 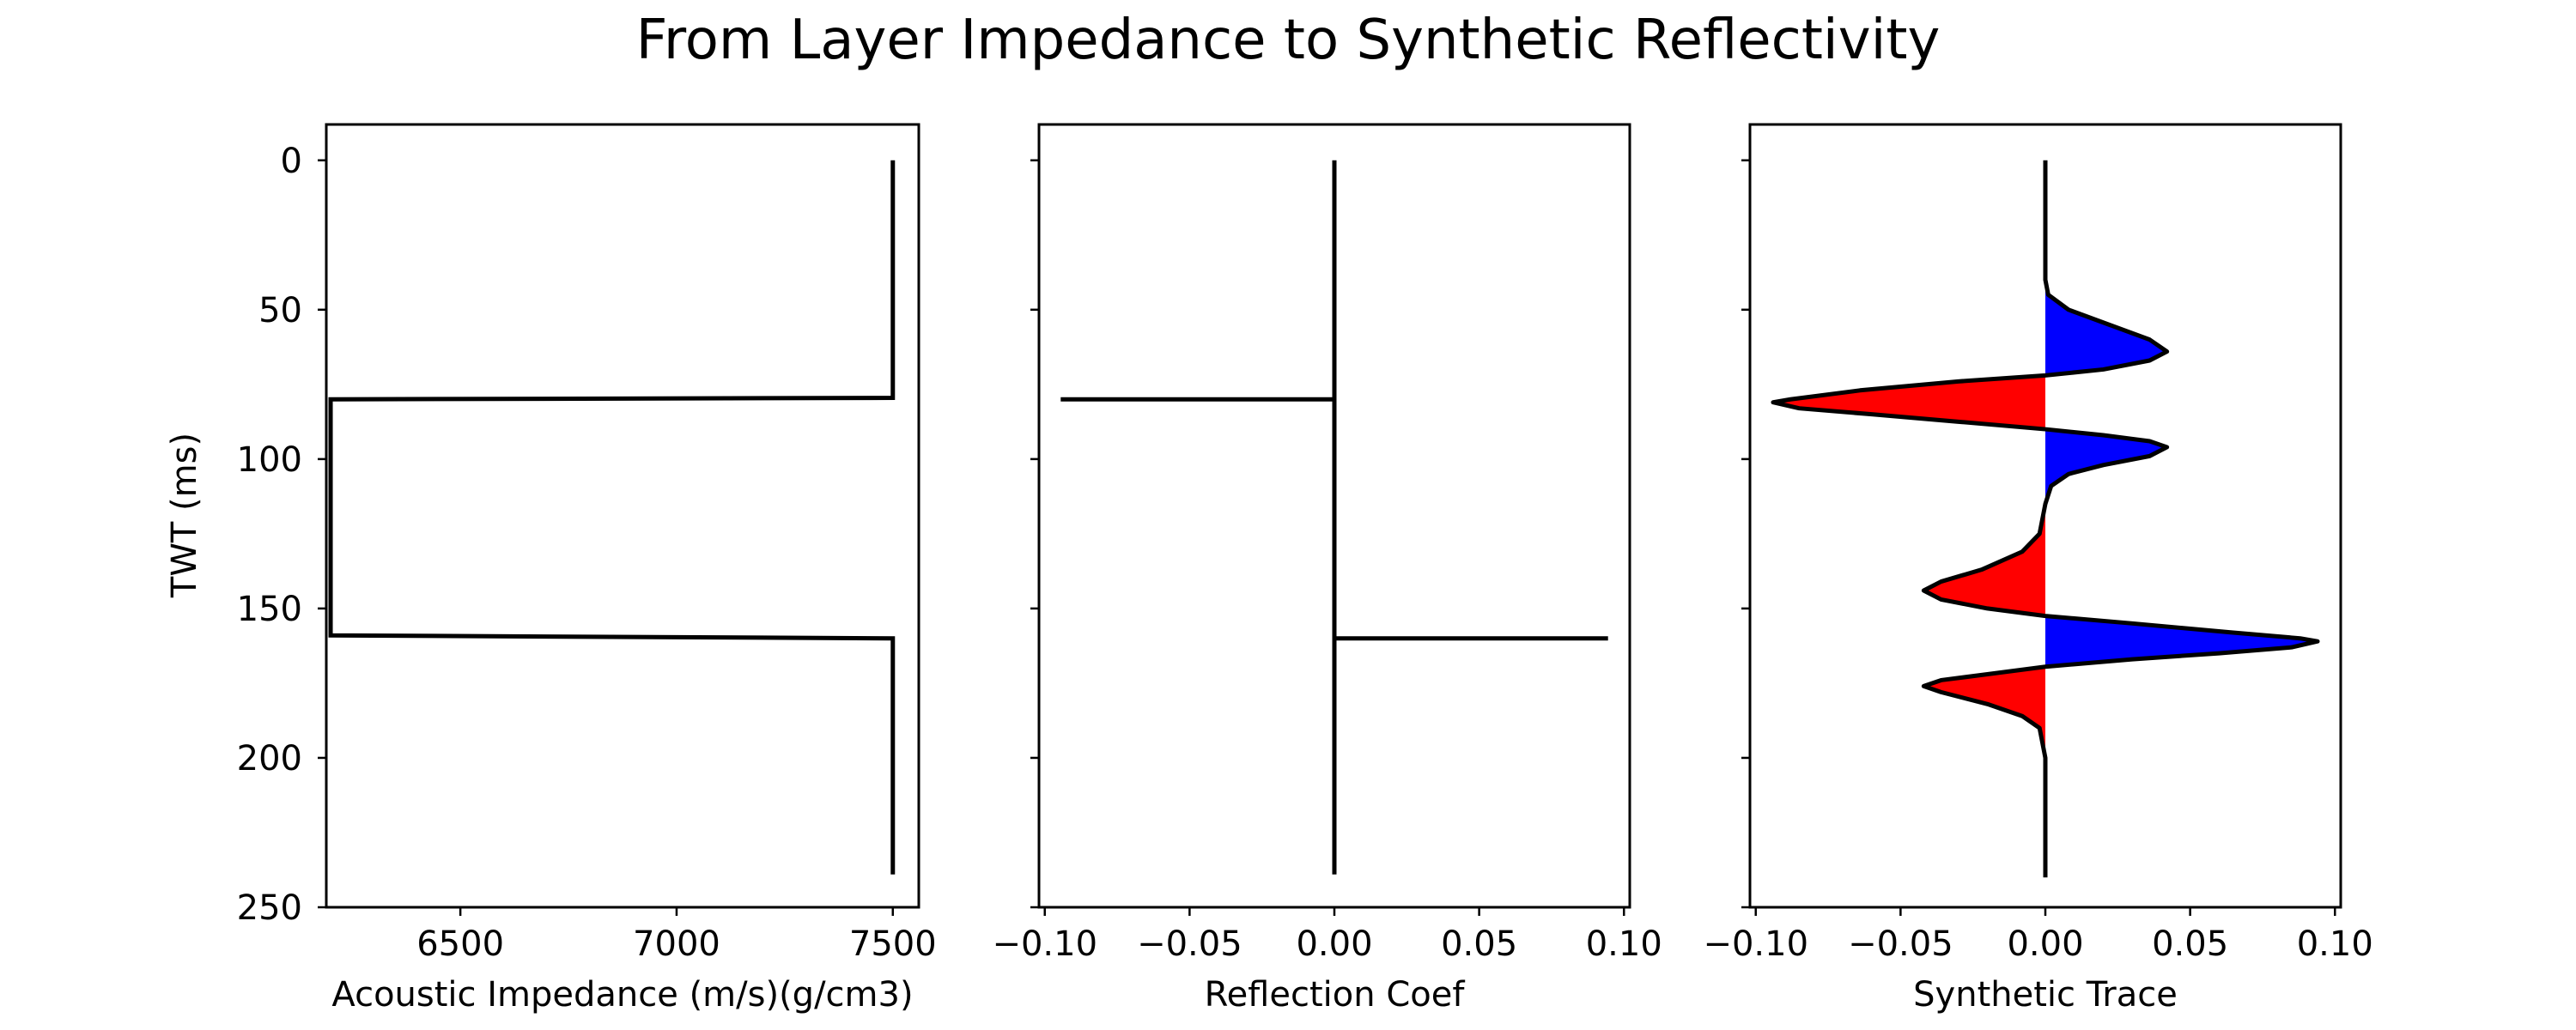 What do you see at coordinates (1335, 995) in the screenshot?
I see `x-axis-label: Reflection Coef` at bounding box center [1335, 995].